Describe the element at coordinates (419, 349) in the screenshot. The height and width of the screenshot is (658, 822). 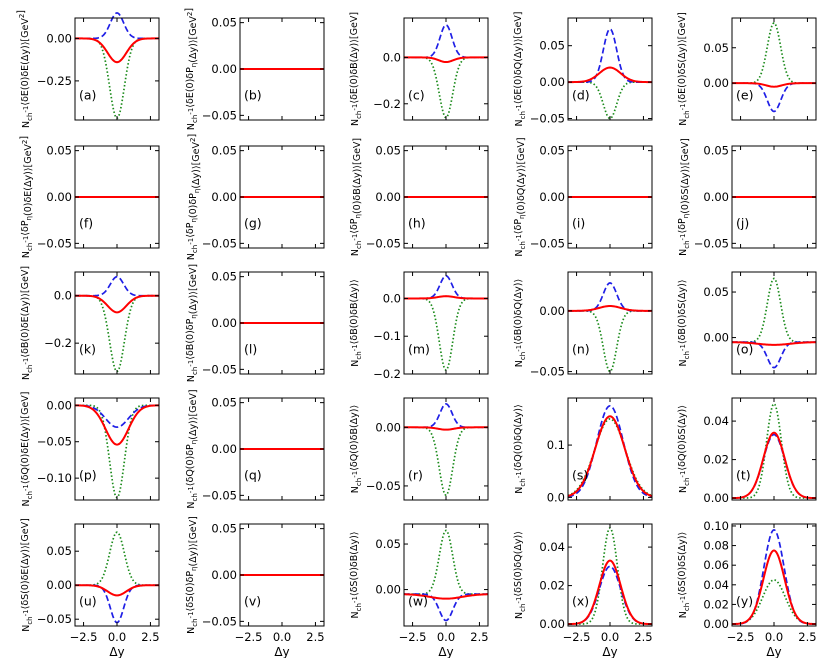
I see `panel-label: (m)` at that location.